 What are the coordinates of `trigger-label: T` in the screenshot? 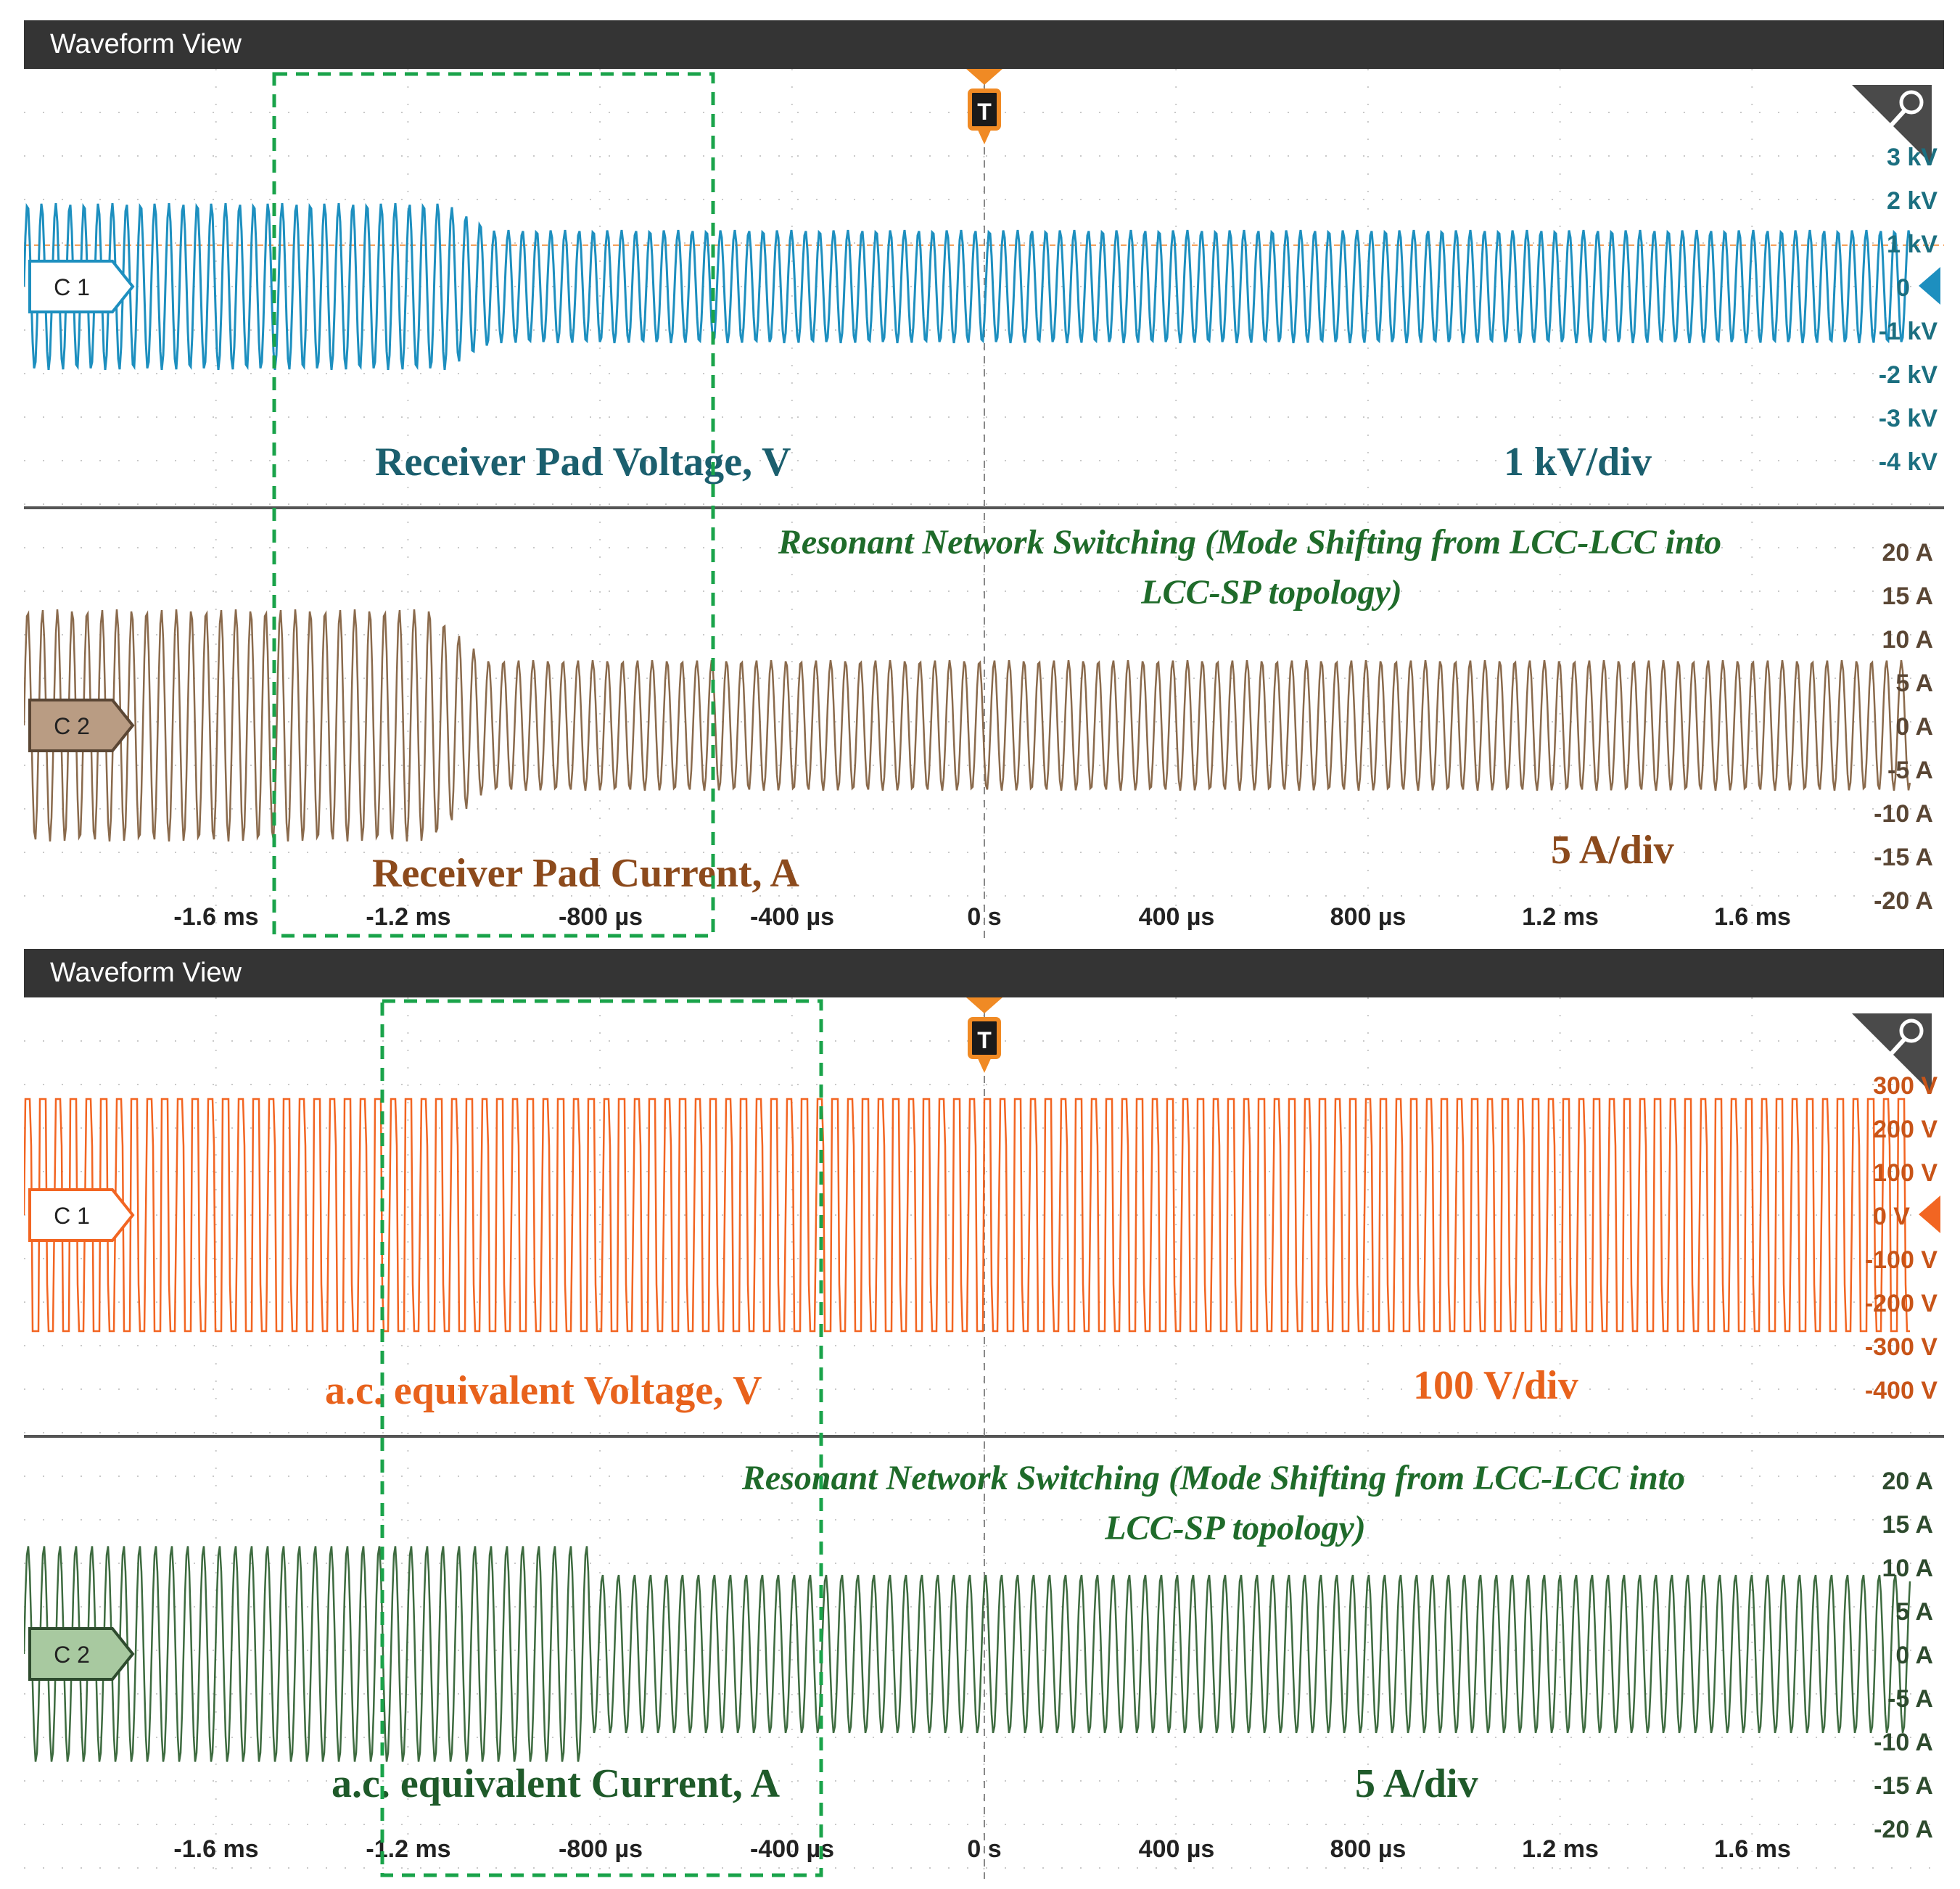 It's located at (984, 112).